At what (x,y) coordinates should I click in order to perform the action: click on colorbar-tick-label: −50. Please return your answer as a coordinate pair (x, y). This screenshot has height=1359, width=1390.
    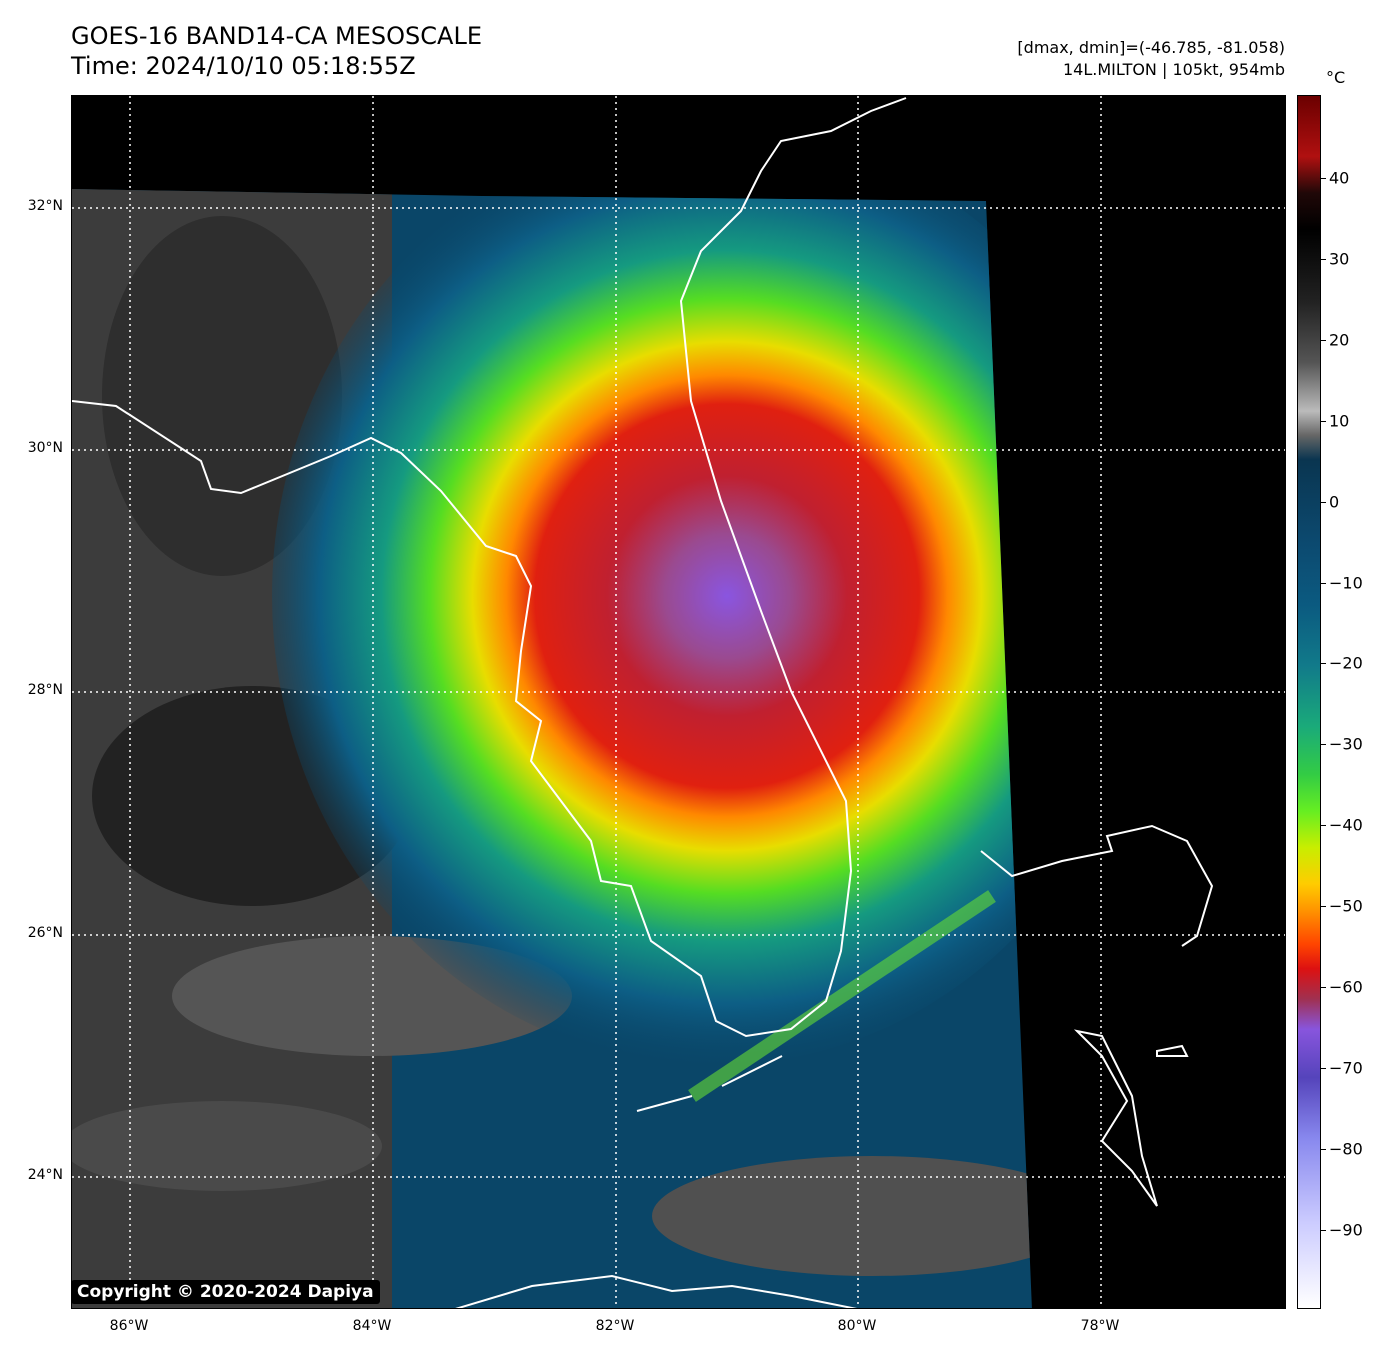
    Looking at the image, I should click on (1346, 906).